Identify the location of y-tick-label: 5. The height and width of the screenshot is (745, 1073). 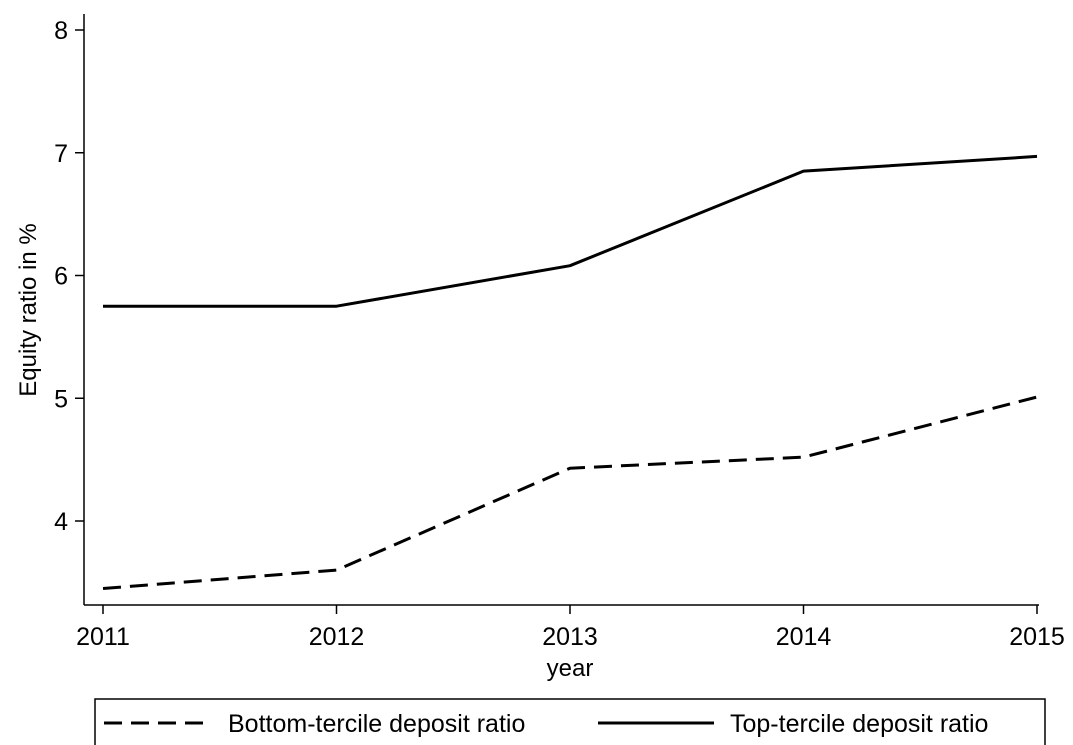
(61, 399).